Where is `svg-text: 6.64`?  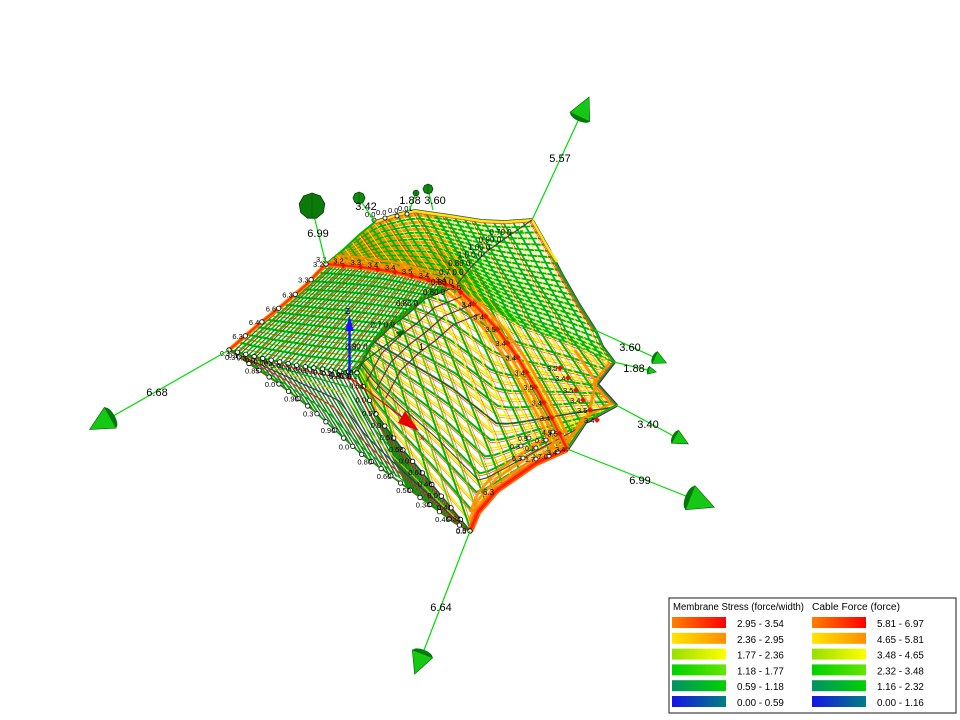 svg-text: 6.64 is located at coordinates (440, 608).